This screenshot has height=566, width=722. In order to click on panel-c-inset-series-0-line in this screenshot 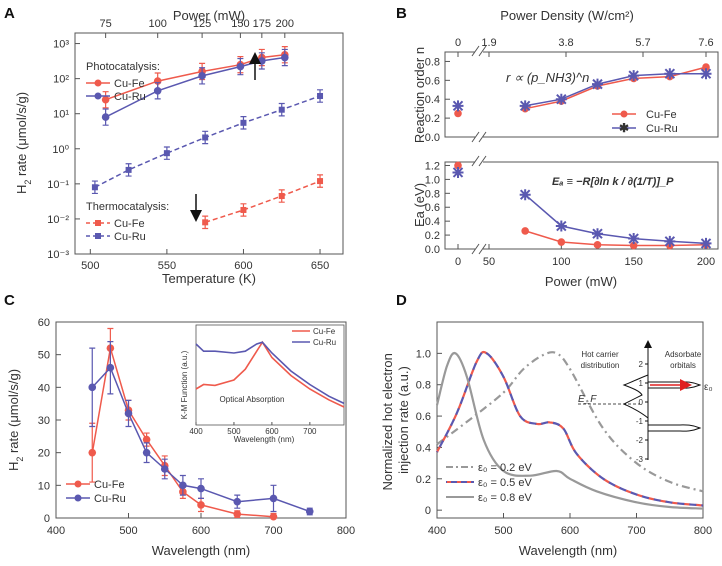, I will do `click(270, 374)`.